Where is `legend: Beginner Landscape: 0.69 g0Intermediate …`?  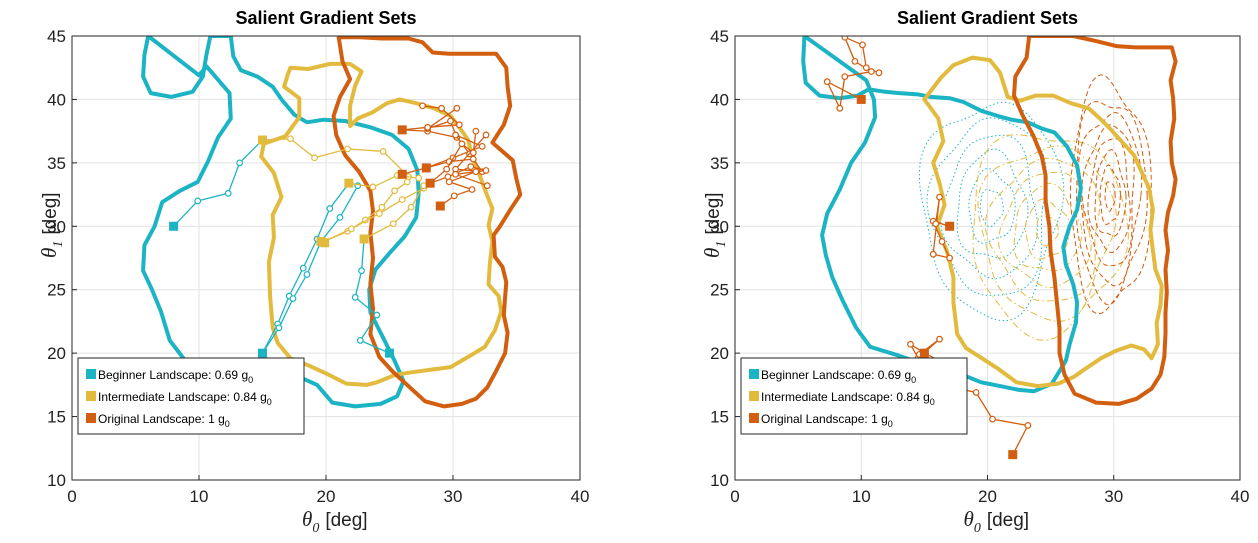
legend: Beginner Landscape: 0.69 g0Intermediate … is located at coordinates (191, 396).